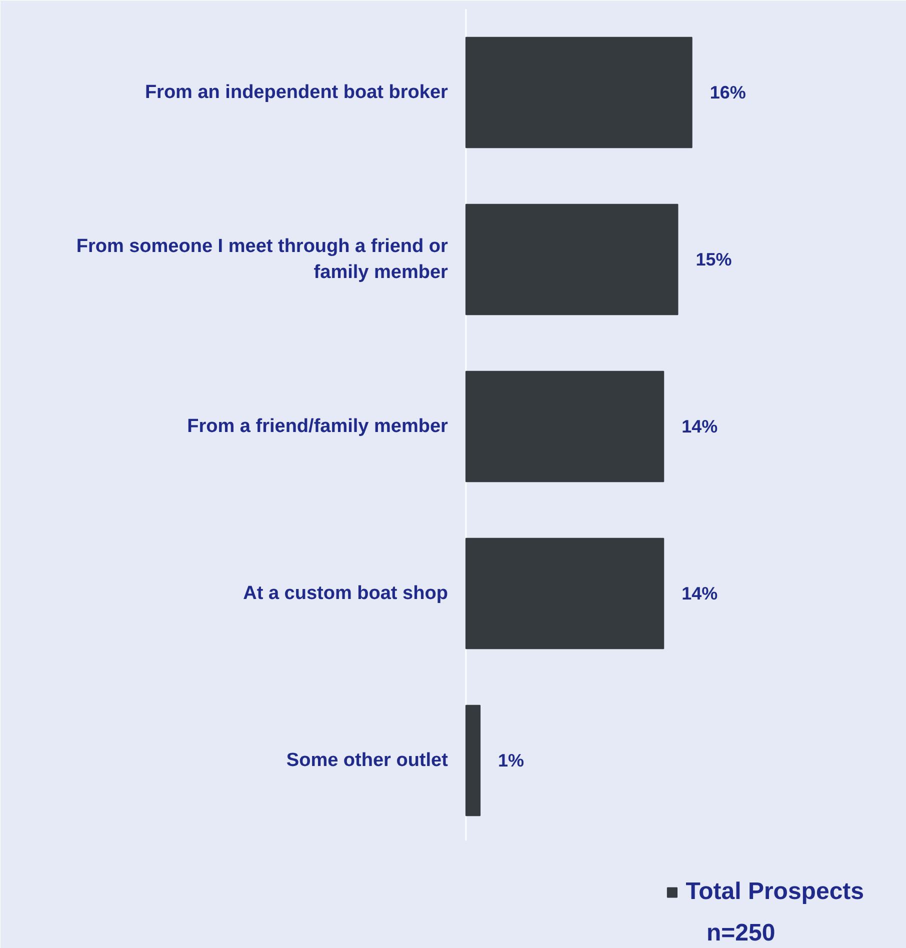  Describe the element at coordinates (345, 593) in the screenshot. I see `y-tick-label: At a custom boat shop` at that location.